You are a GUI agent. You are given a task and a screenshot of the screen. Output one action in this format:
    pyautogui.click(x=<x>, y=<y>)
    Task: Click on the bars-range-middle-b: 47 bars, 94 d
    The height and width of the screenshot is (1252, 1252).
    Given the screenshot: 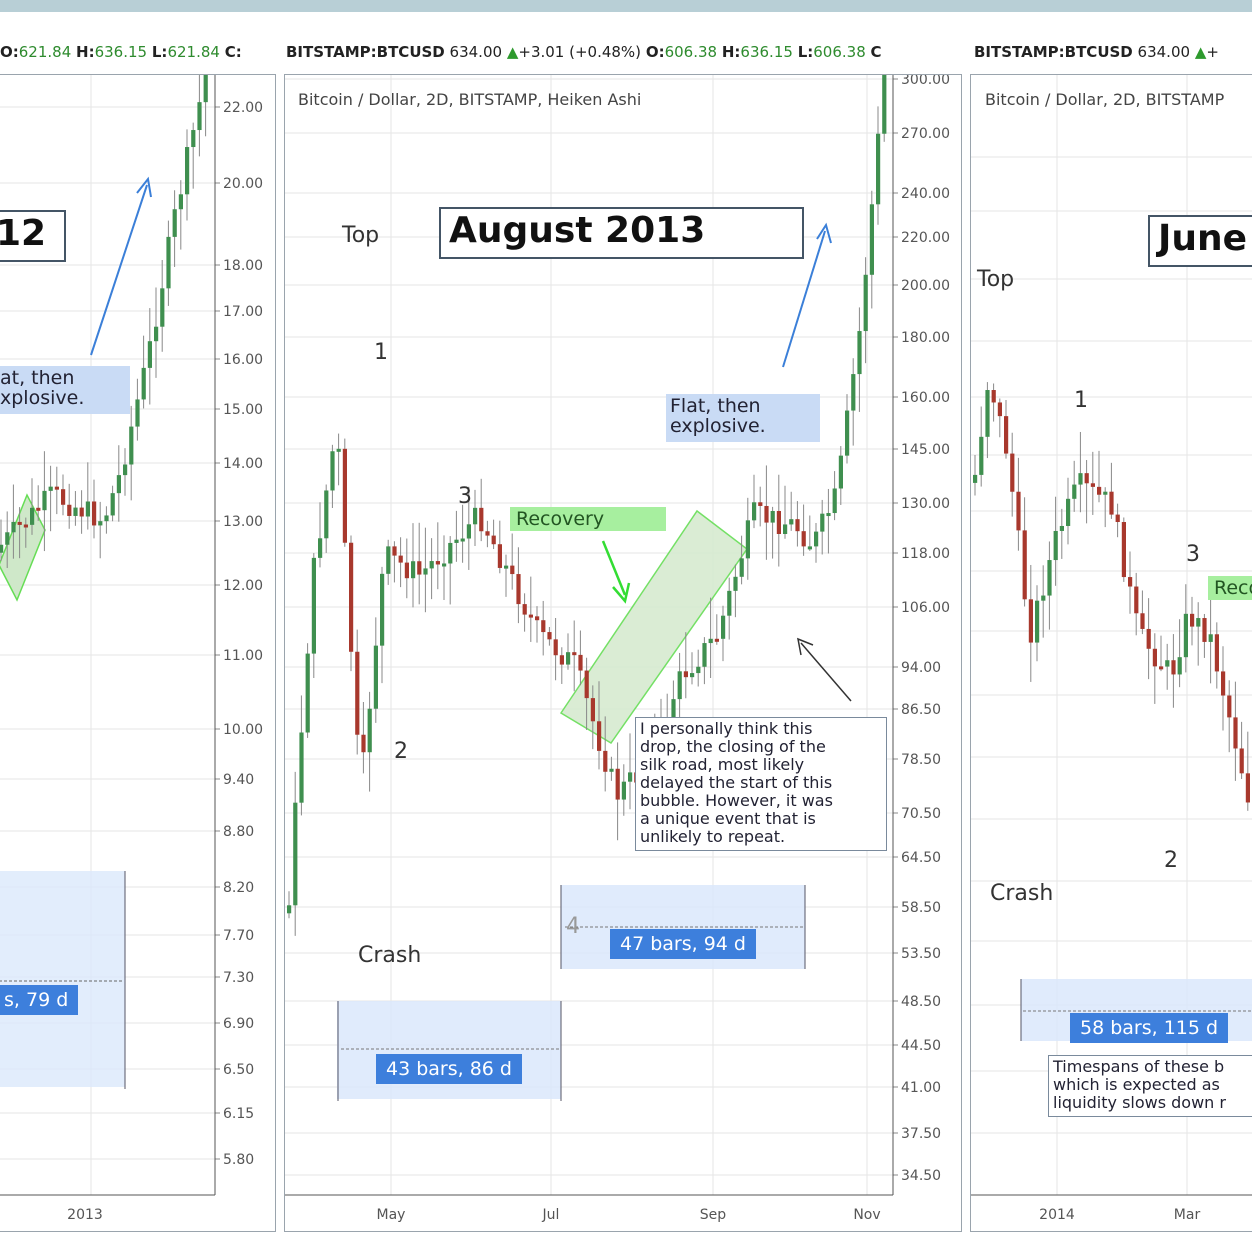 What is the action you would take?
    pyautogui.click(x=683, y=944)
    